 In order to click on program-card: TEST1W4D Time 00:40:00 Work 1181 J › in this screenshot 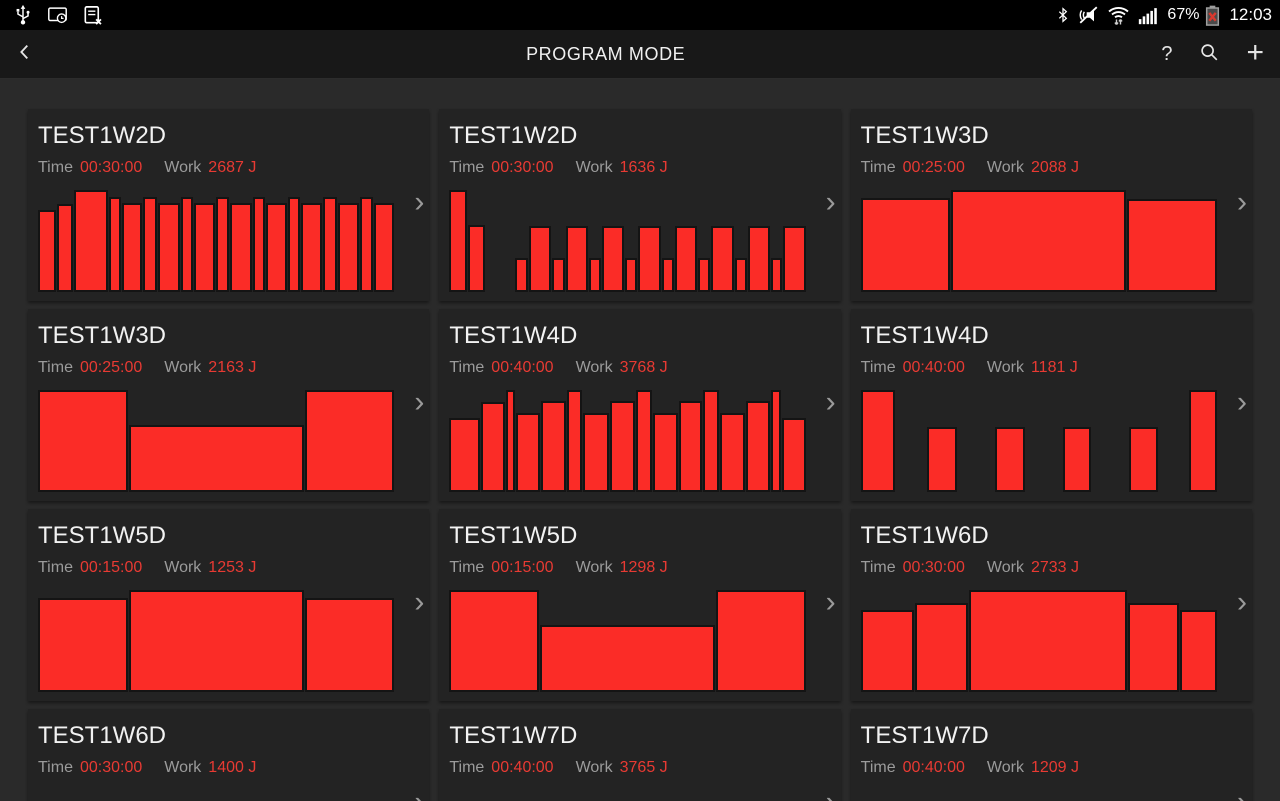, I will do `click(1051, 405)`.